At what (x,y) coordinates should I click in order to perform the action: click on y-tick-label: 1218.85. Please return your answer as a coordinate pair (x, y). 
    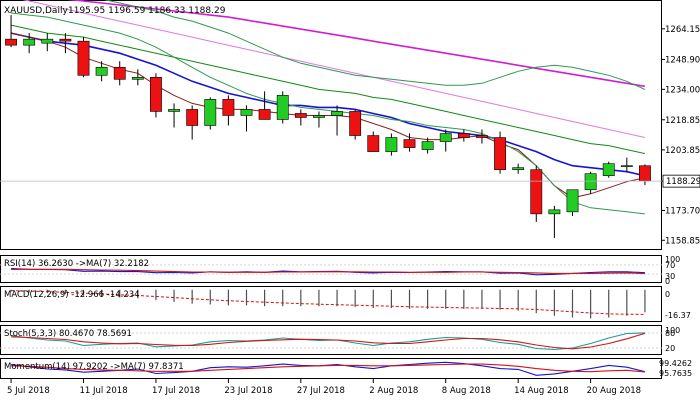
    Looking at the image, I should click on (682, 121).